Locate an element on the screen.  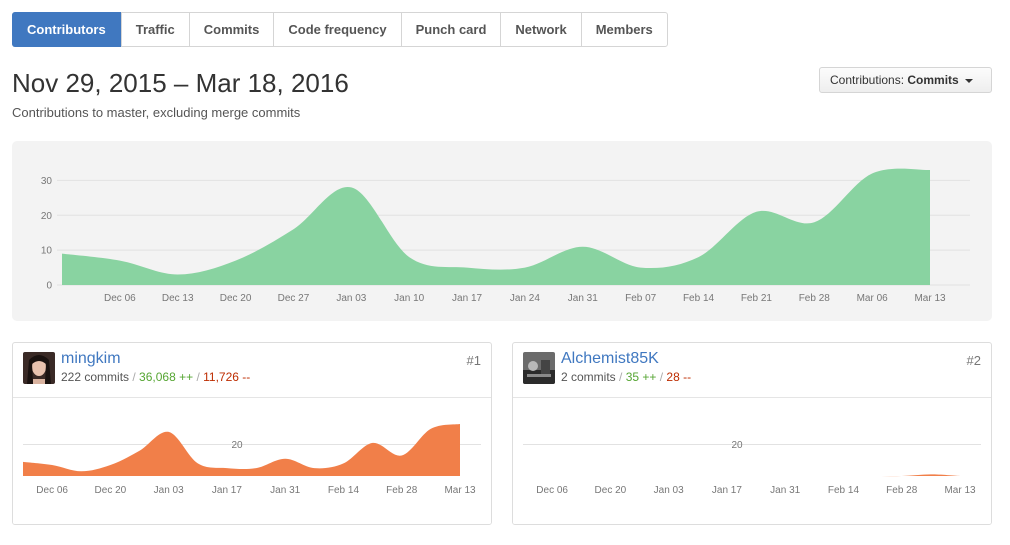
tab-code-frequency: Code frequency is located at coordinates (337, 29).